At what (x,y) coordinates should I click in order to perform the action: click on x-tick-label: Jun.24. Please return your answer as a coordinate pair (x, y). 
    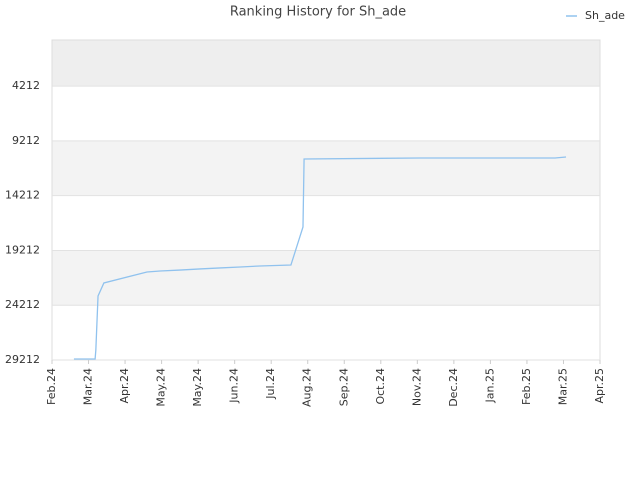
    Looking at the image, I should click on (234, 386).